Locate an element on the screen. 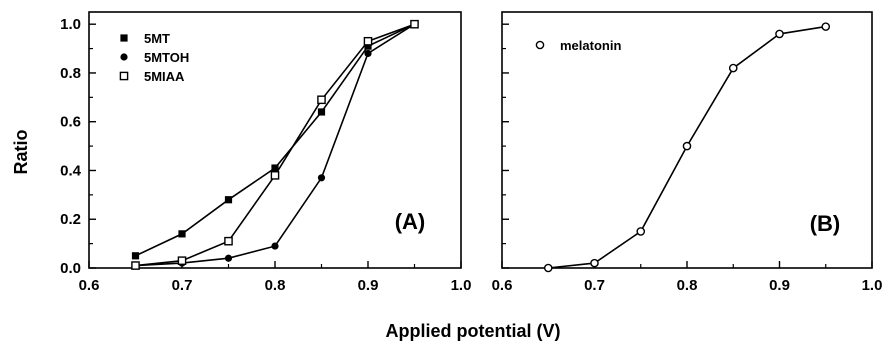 This screenshot has height=349, width=888. legend-label: 5MT is located at coordinates (157, 38).